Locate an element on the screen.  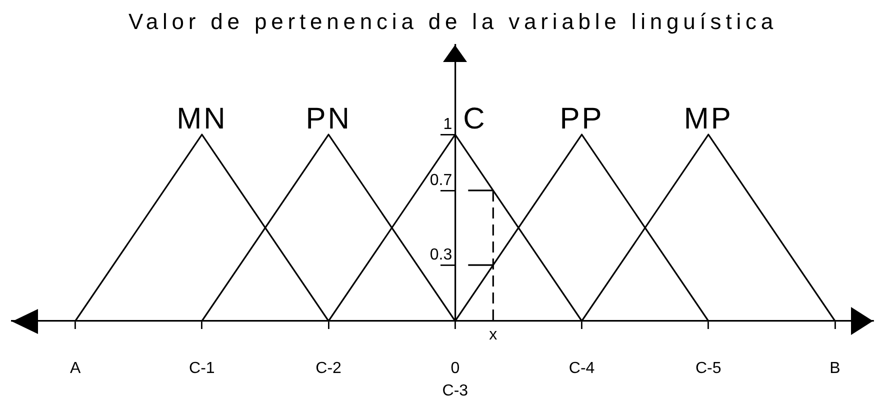
x-tick-label: C-4 is located at coordinates (581, 369).